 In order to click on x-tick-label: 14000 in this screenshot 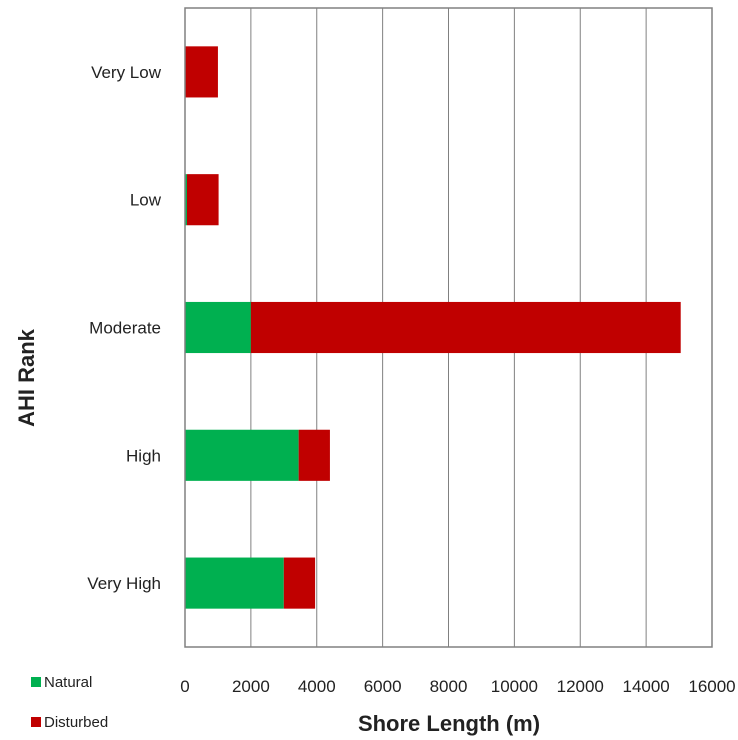, I will do `click(645, 686)`.